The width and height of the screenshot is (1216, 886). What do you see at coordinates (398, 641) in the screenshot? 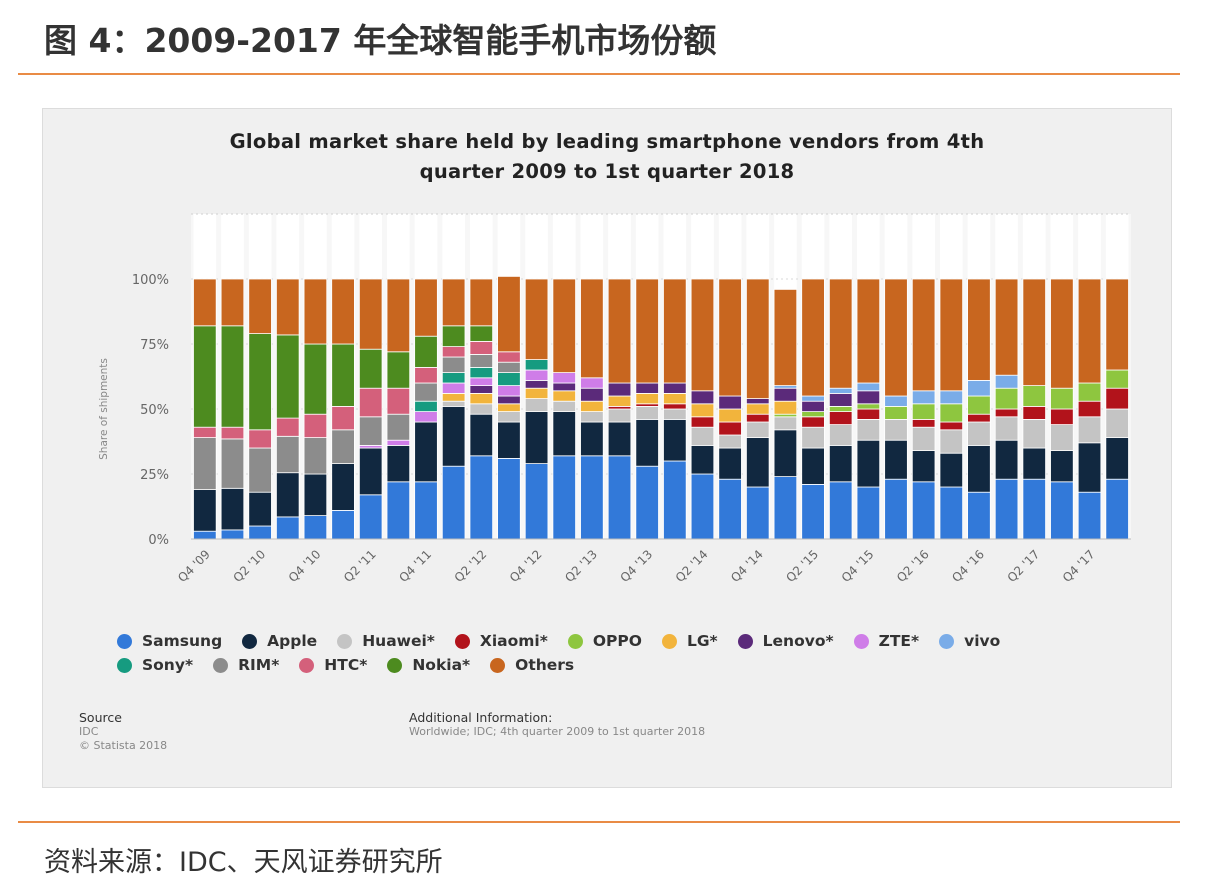
I see `legend-label: Huawei*` at bounding box center [398, 641].